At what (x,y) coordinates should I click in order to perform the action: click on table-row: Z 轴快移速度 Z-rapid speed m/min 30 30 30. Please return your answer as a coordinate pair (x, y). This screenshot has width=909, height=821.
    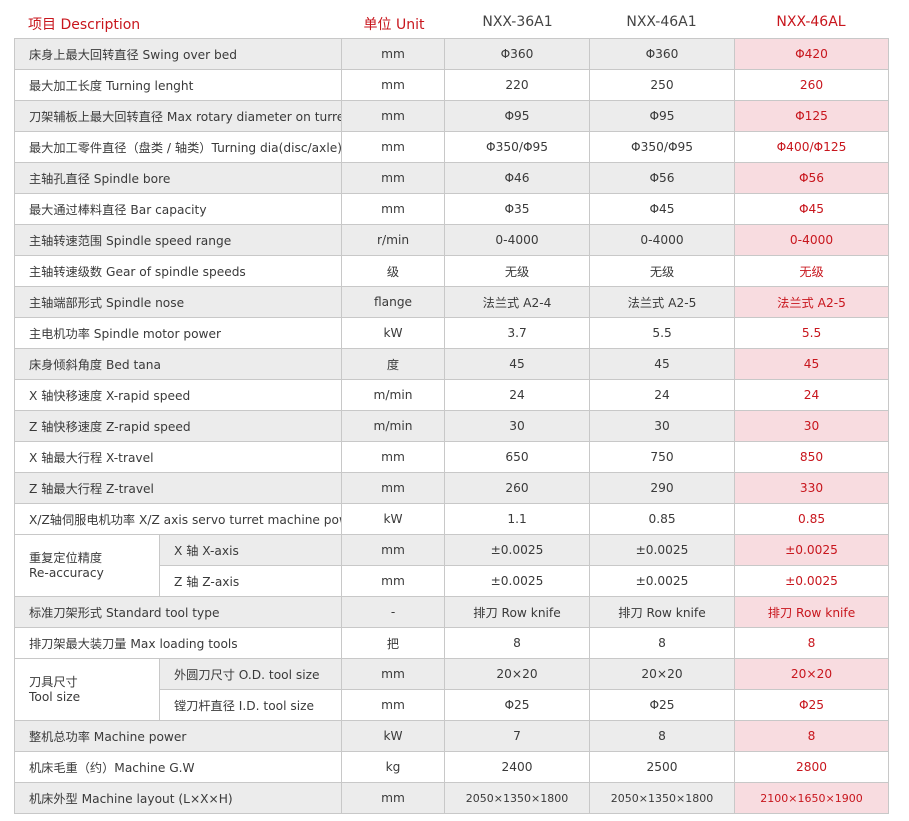
    Looking at the image, I should click on (451, 426).